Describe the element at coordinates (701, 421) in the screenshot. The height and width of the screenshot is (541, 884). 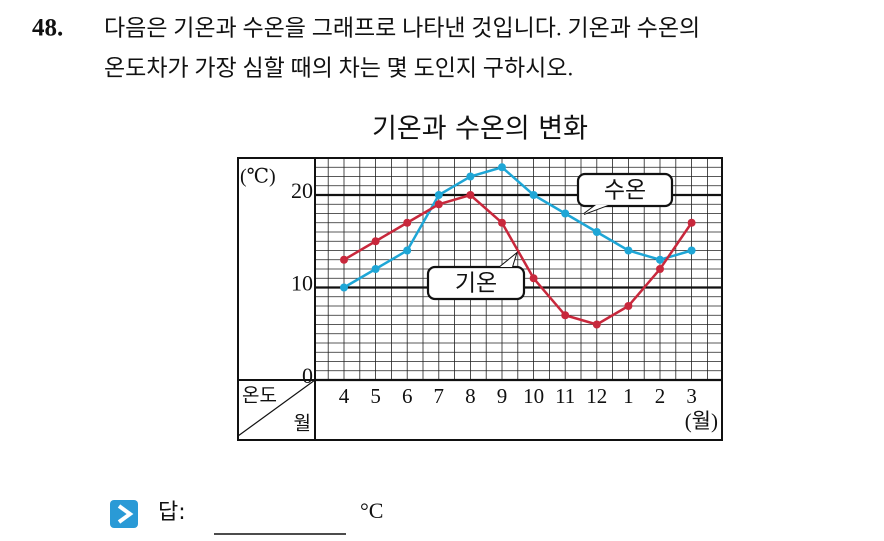
I see `x-unit: (월)` at that location.